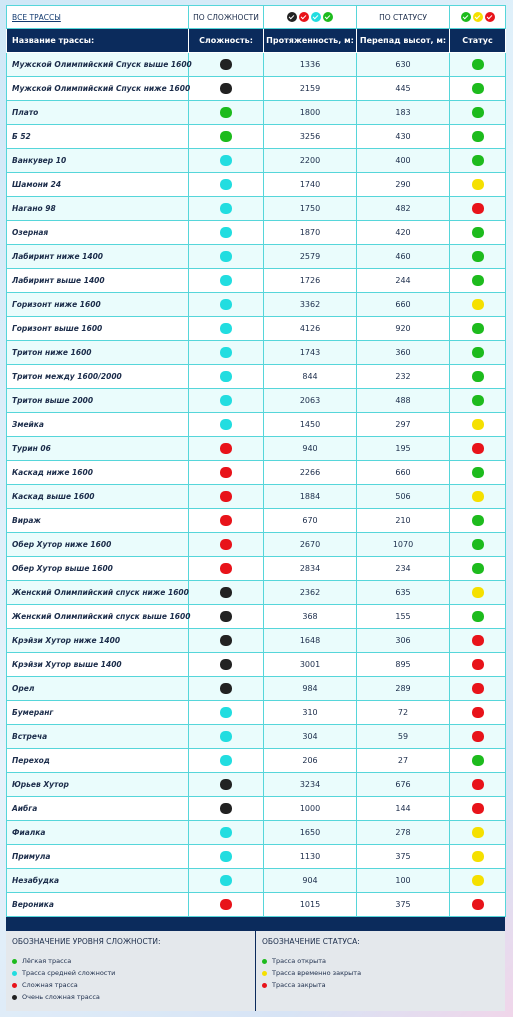  Describe the element at coordinates (316, 17) in the screenshot. I see `filter-cyan` at that location.